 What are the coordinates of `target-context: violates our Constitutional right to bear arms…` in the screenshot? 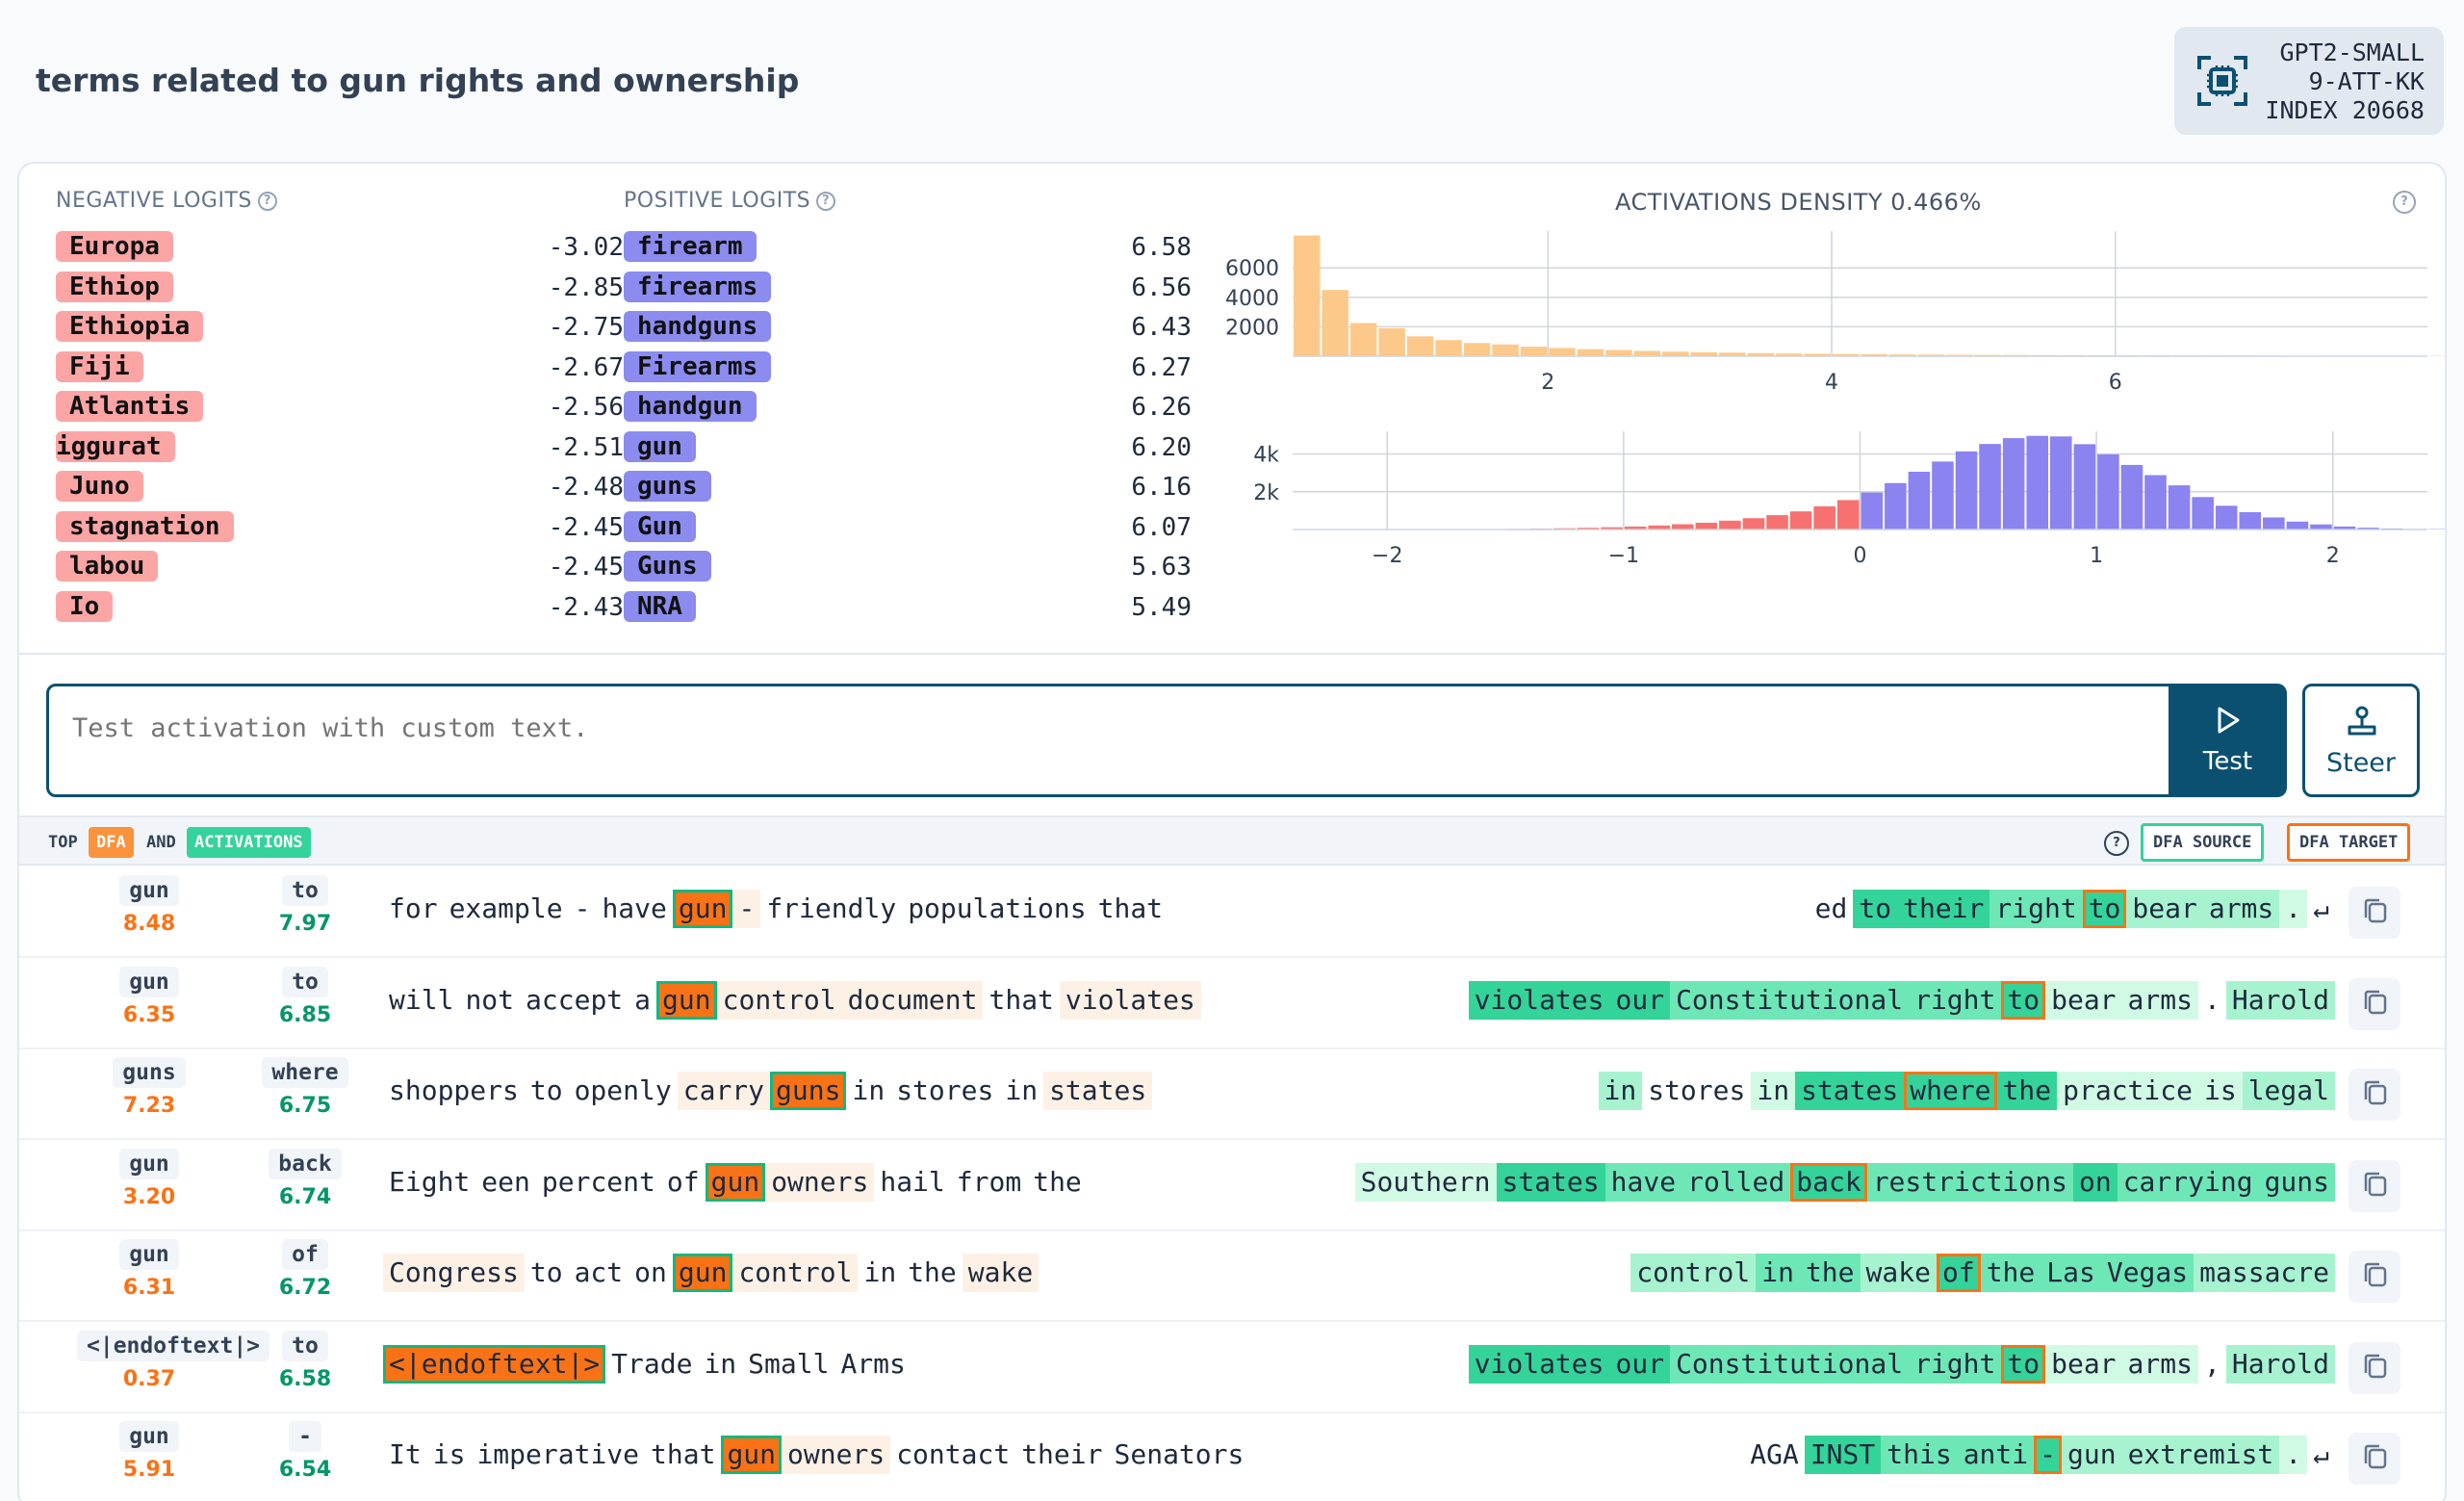 It's located at (1901, 1001).